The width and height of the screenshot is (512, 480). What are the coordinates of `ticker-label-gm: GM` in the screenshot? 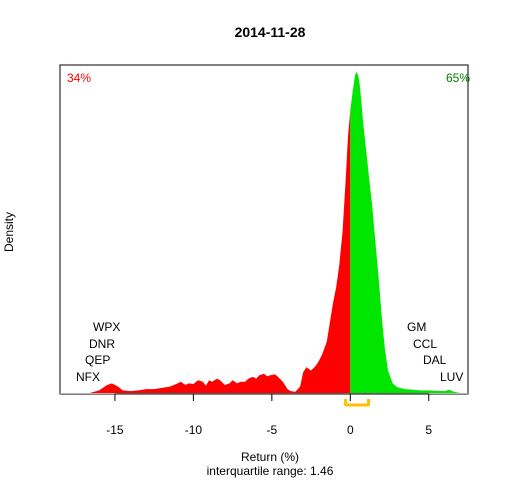 It's located at (416, 327).